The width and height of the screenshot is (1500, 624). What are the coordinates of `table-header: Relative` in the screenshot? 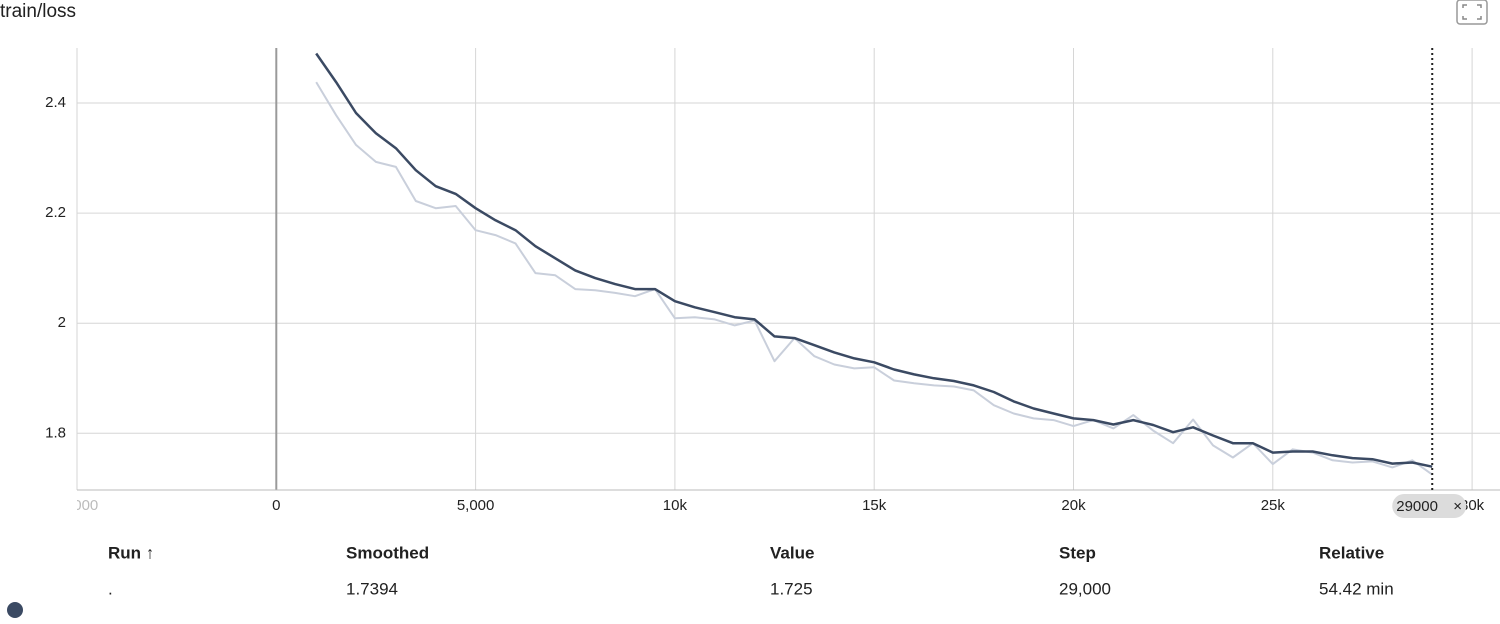 It's located at (1351, 552).